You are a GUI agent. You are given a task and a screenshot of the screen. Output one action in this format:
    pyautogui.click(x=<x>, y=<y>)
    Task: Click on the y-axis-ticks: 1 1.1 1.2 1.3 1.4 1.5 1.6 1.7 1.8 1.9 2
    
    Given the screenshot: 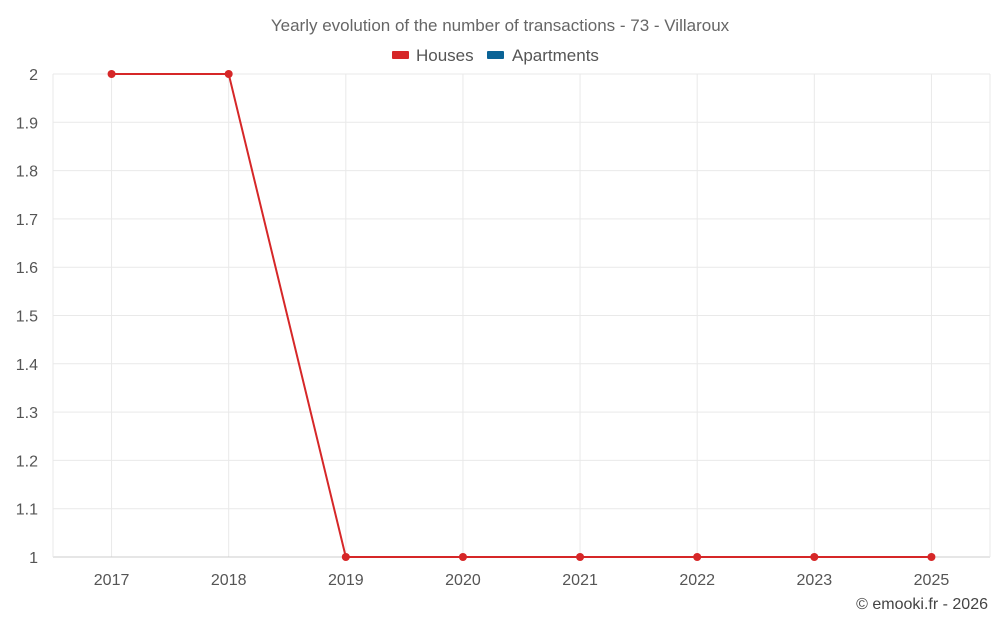 What is the action you would take?
    pyautogui.click(x=27, y=317)
    